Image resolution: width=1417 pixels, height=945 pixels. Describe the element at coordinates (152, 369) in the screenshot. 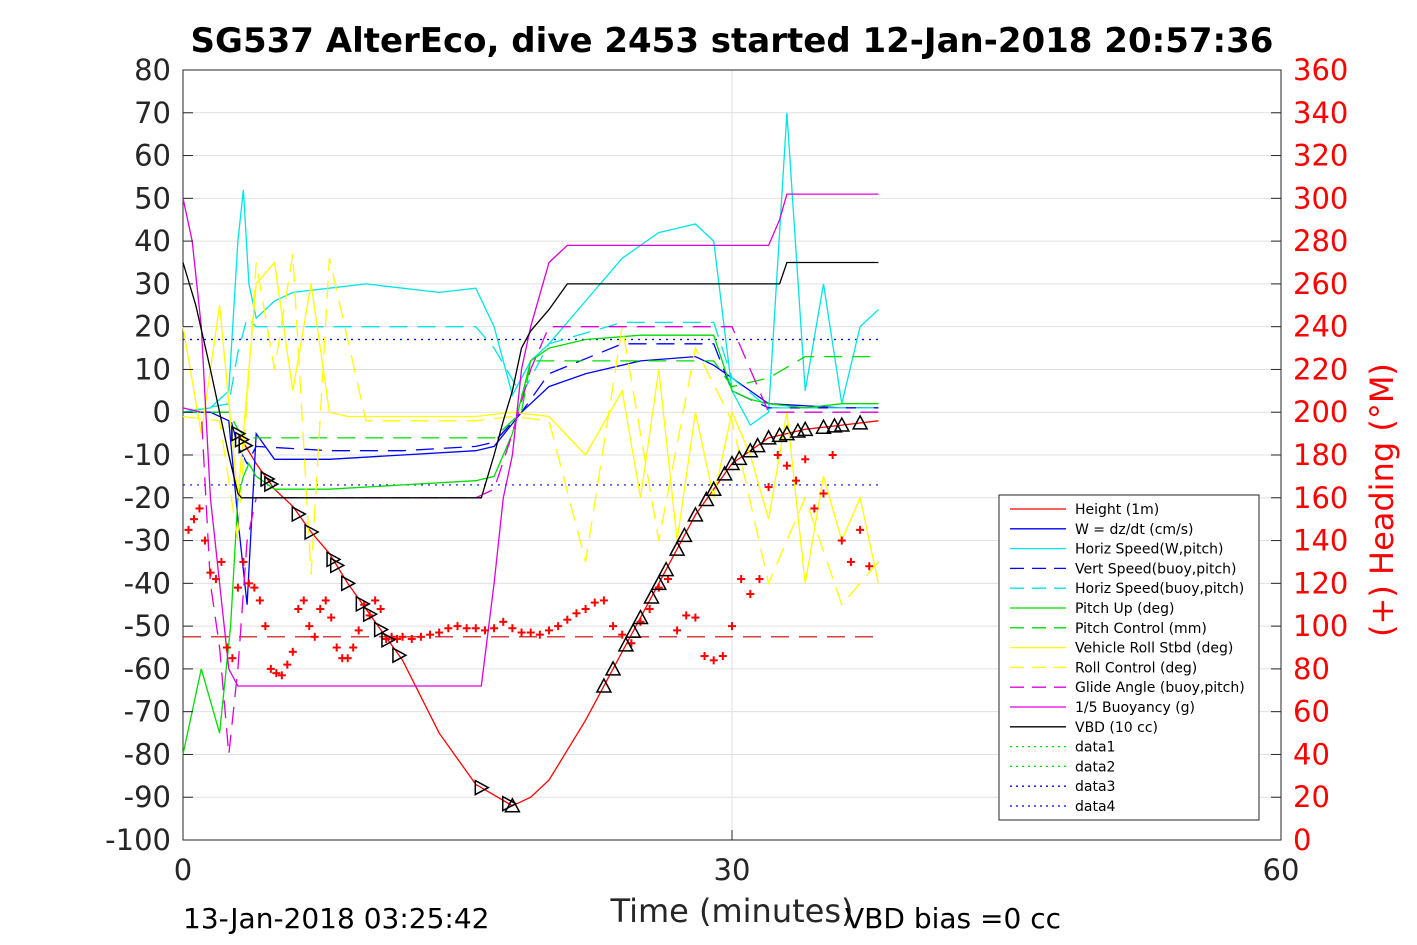

I see `y-tick-label: 10` at that location.